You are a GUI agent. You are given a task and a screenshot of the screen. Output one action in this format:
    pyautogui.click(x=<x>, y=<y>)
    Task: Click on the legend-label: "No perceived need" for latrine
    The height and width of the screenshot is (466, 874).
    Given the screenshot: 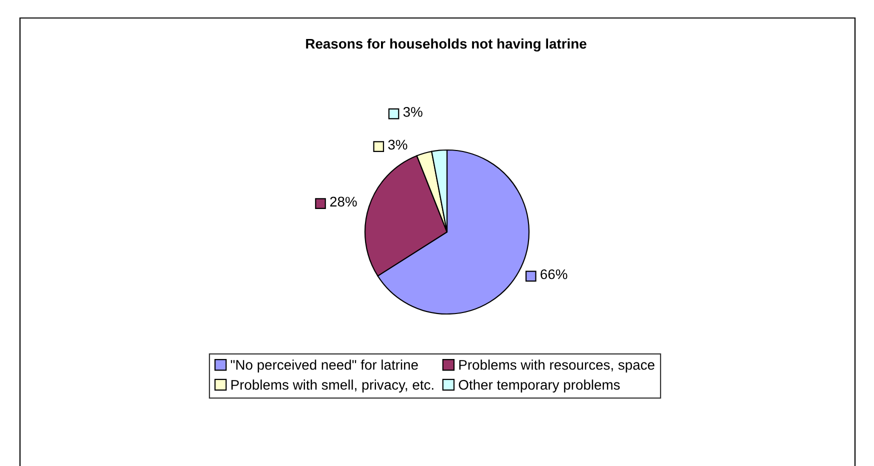 What is the action you would take?
    pyautogui.click(x=324, y=366)
    